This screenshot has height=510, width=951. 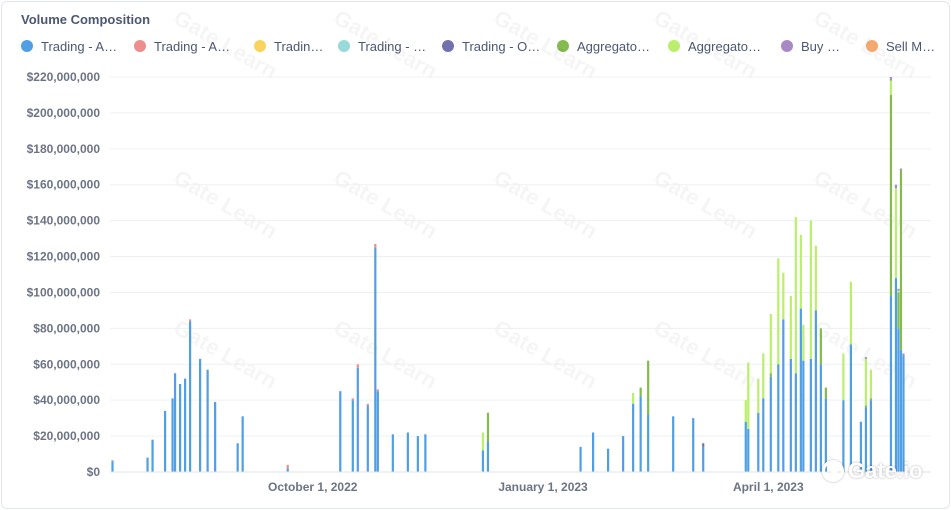 What do you see at coordinates (94, 472) in the screenshot?
I see `y-tick-label: $0` at bounding box center [94, 472].